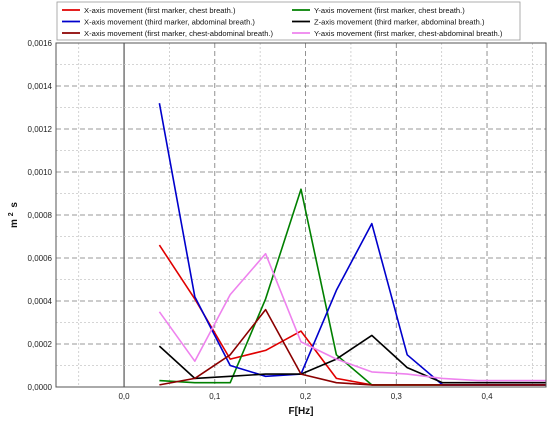  Describe the element at coordinates (397, 396) in the screenshot. I see `x-tick-label: 0,3` at that location.